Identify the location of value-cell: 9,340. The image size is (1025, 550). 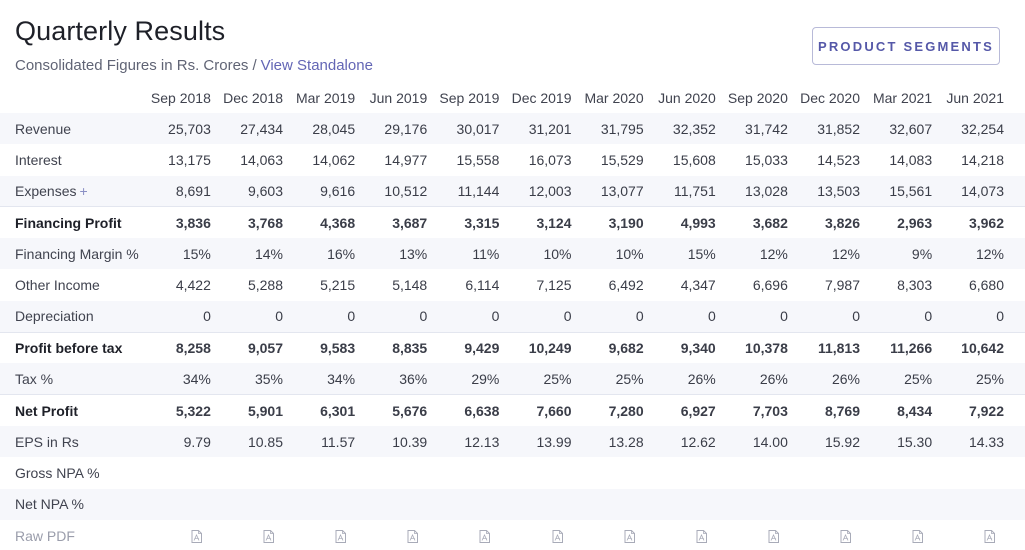
(679, 347).